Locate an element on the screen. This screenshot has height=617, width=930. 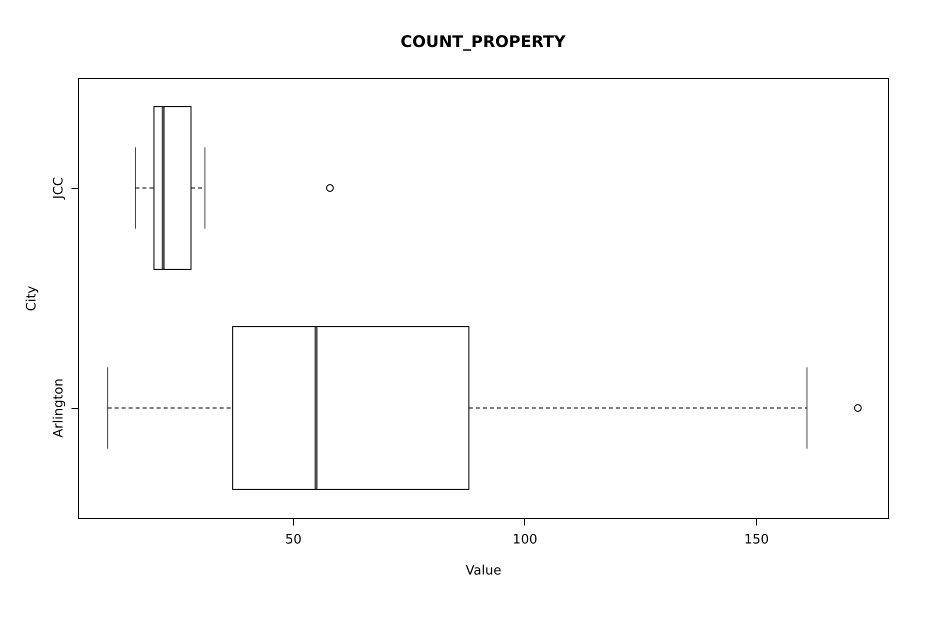
y-axis-title: City is located at coordinates (32, 298).